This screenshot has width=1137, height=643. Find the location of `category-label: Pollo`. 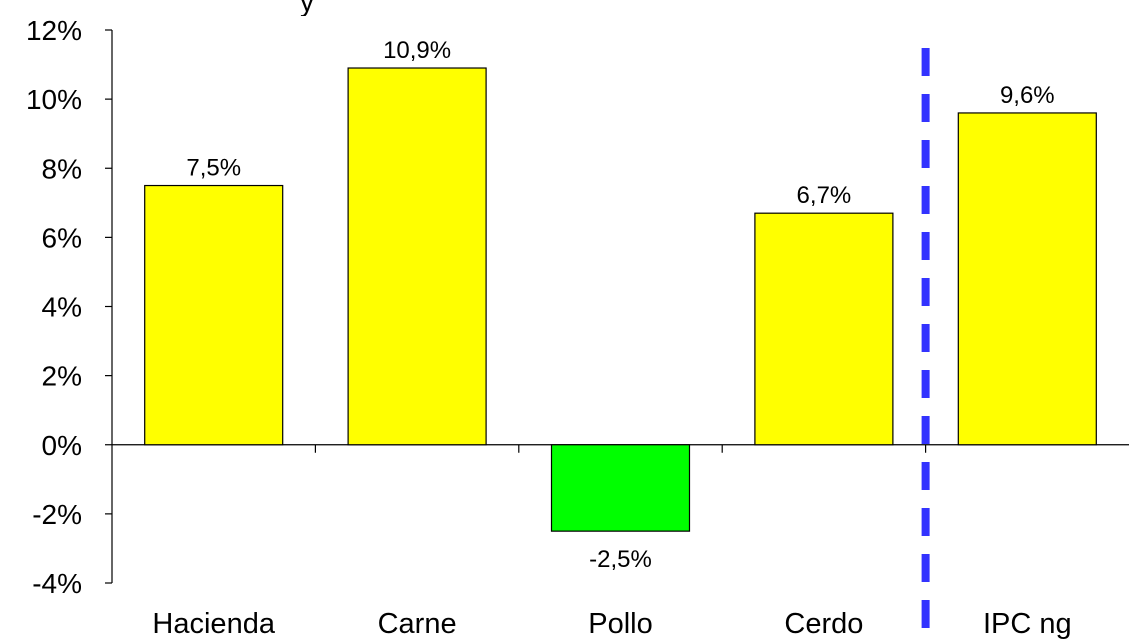

category-label: Pollo is located at coordinates (620, 624).